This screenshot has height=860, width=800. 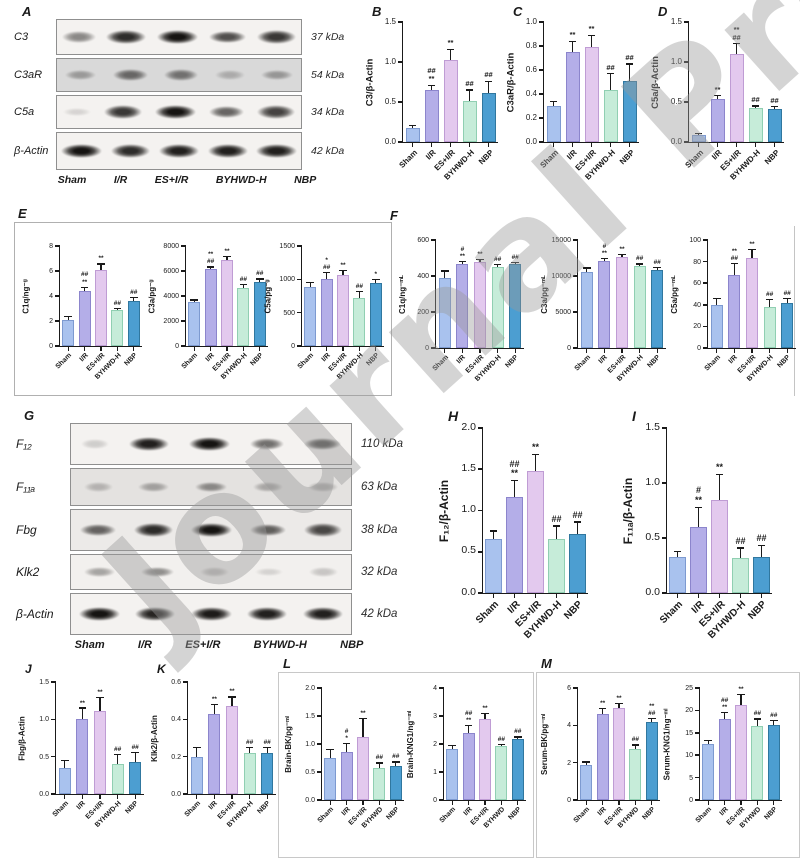 I want to click on blot-row: Klk2 32 kDa, so click(x=214, y=572).